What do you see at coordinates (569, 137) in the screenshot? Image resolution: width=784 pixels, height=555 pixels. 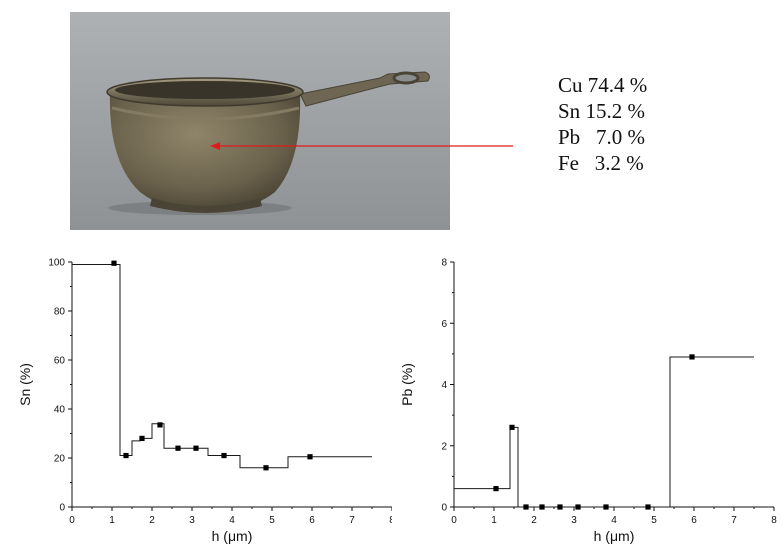 I see `element-label: Pb` at bounding box center [569, 137].